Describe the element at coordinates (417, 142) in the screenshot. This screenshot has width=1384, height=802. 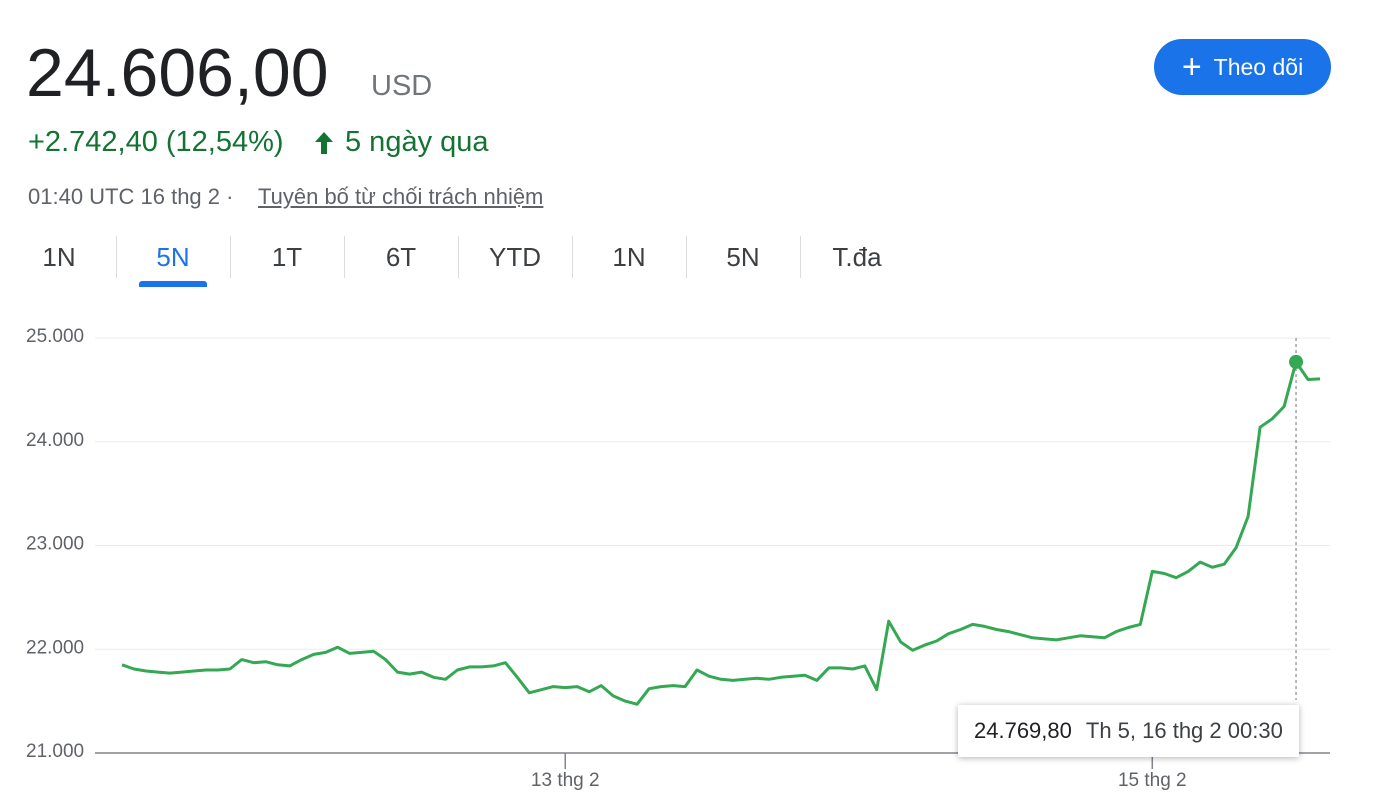
I see `period: 5 ngày qua` at that location.